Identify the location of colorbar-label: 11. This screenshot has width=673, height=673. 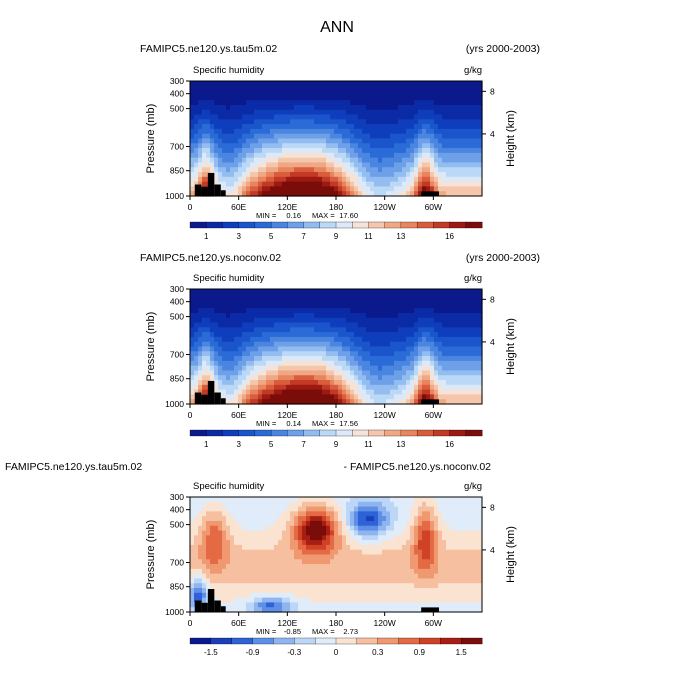
(368, 236).